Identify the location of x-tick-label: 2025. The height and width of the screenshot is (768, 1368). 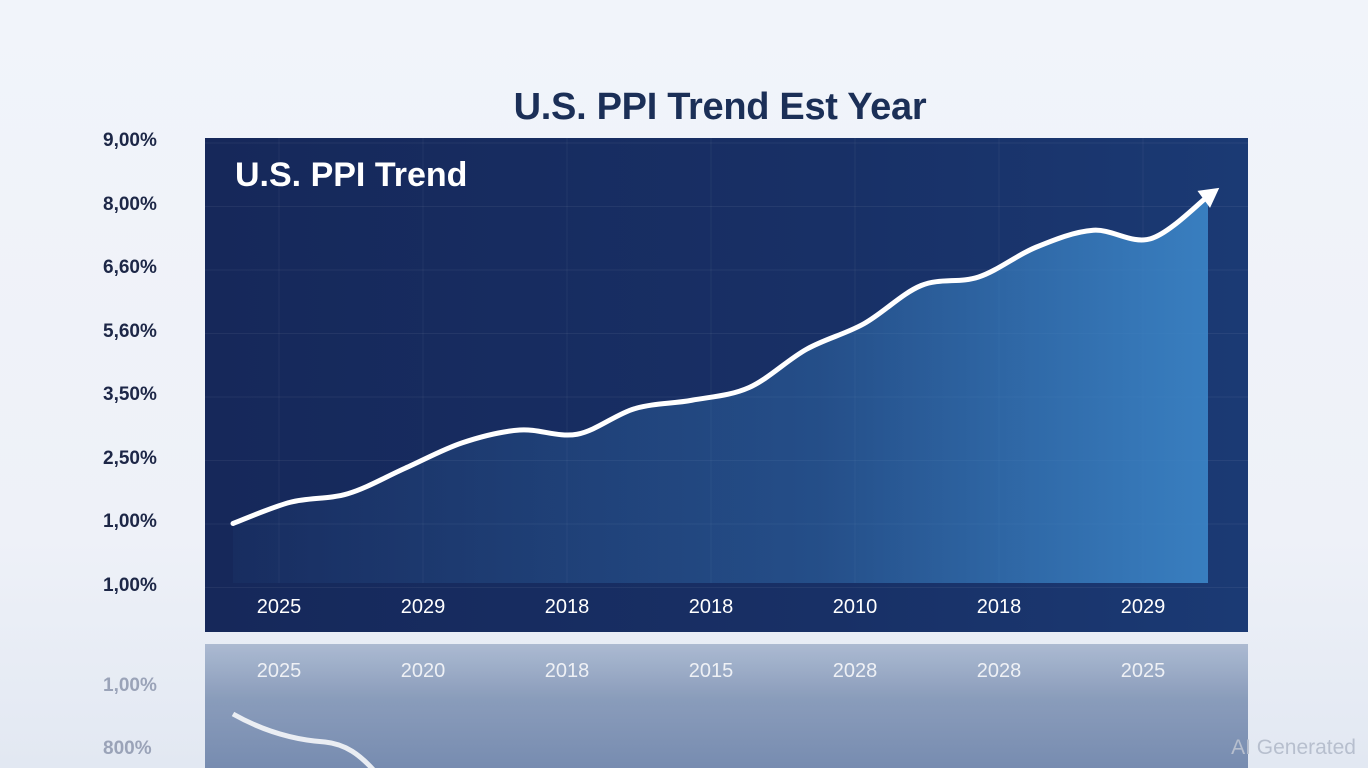
(279, 607).